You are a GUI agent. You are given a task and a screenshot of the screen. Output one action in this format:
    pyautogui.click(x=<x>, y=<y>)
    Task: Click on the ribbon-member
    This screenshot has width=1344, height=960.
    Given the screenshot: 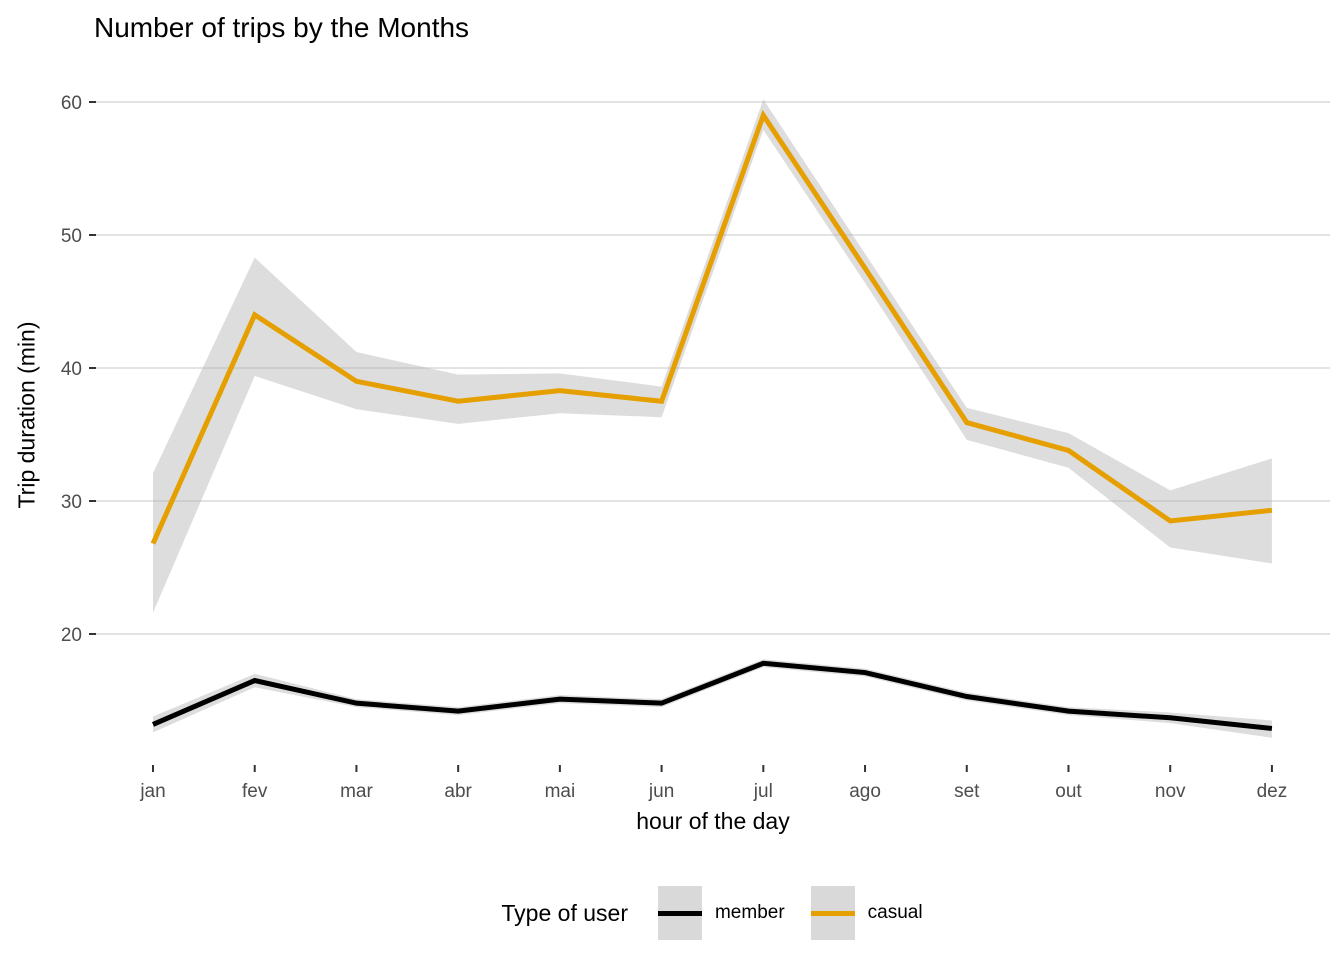 What is the action you would take?
    pyautogui.click(x=712, y=698)
    